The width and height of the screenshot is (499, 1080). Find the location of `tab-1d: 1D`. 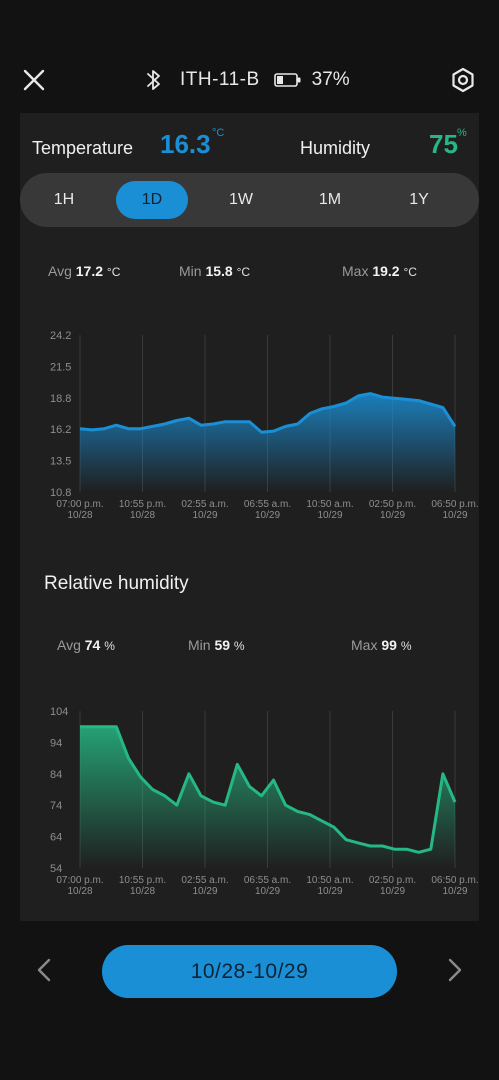

tab-1d: 1D is located at coordinates (152, 200).